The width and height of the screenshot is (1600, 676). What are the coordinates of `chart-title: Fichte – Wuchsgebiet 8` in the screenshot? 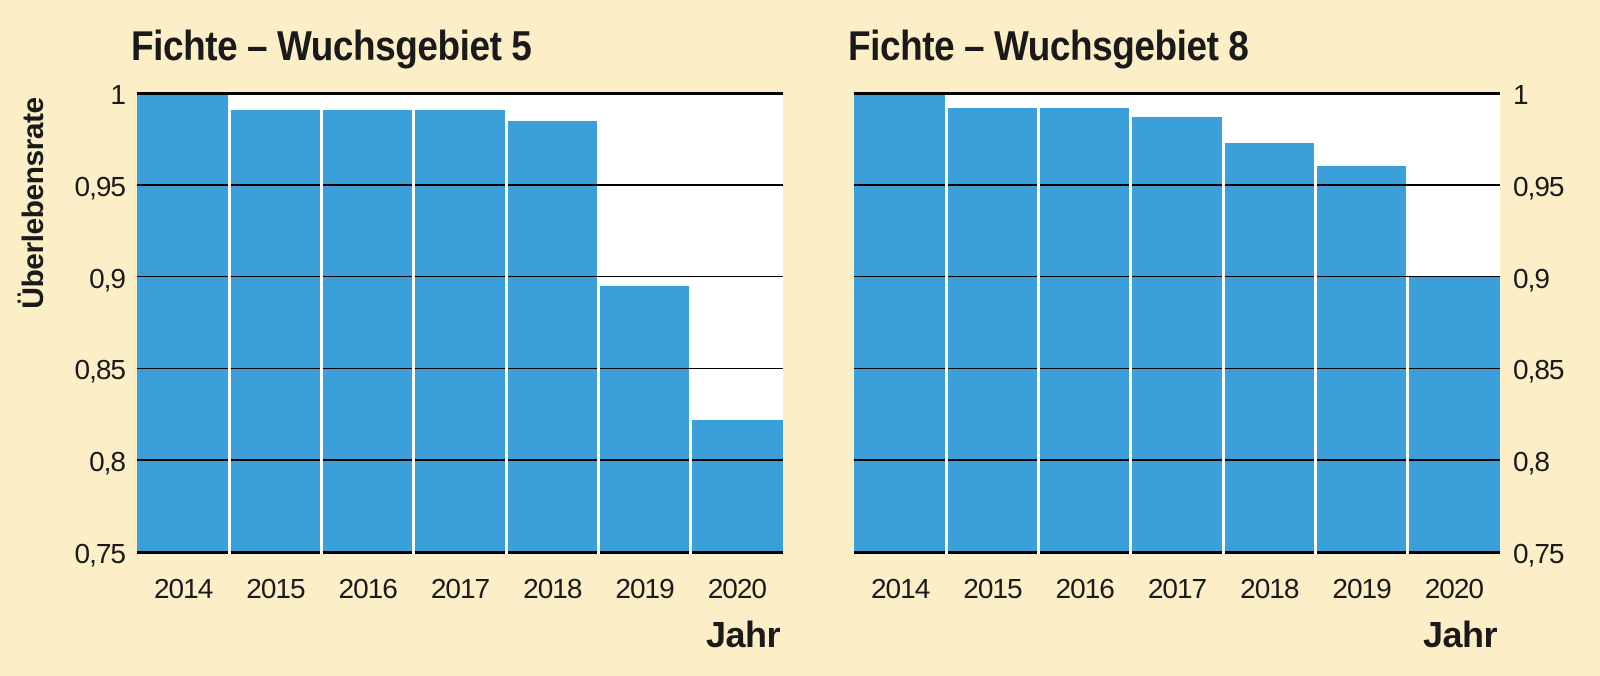 It's located at (1048, 45).